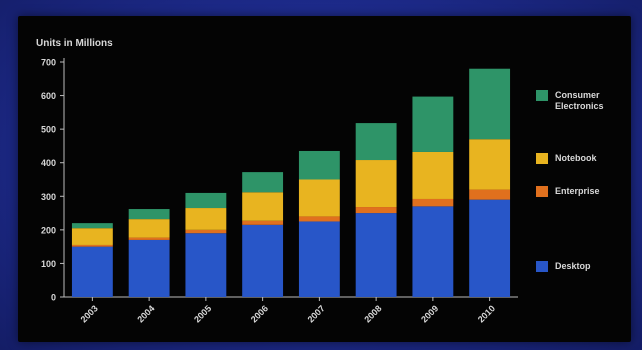 This screenshot has height=350, width=642. What do you see at coordinates (145, 313) in the screenshot?
I see `x-tick-label: 2004` at bounding box center [145, 313].